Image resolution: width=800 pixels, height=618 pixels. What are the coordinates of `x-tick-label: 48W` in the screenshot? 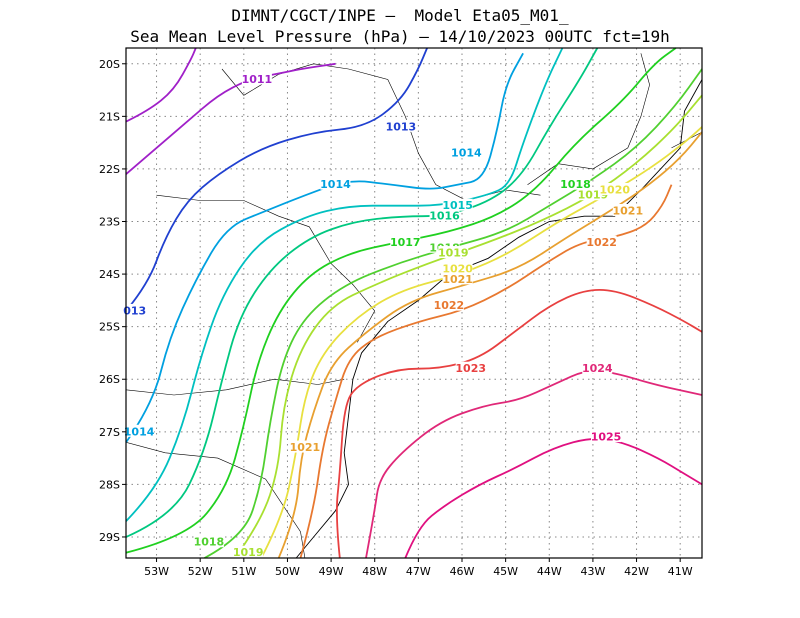 It's located at (374, 571).